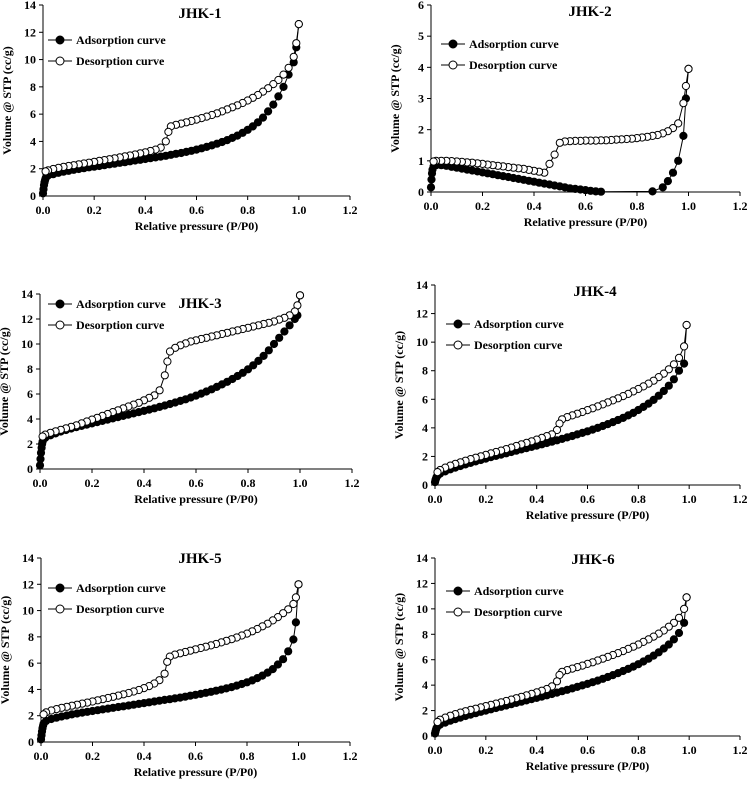 This screenshot has height=787, width=750. I want to click on chart-title: JHK-5, so click(199, 559).